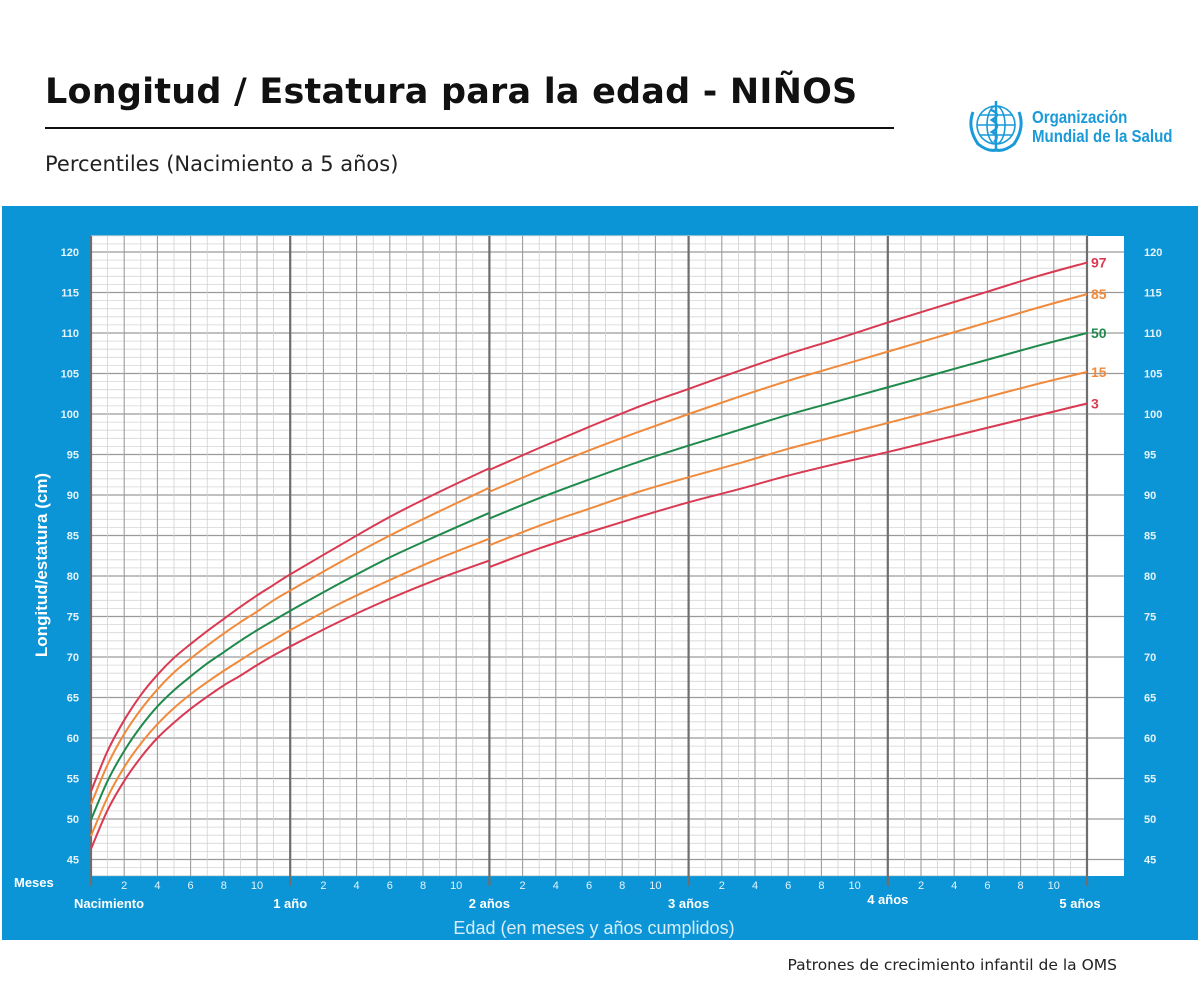 Image resolution: width=1200 pixels, height=1000 pixels. Describe the element at coordinates (73, 658) in the screenshot. I see `y-tick-label-left: 70` at that location.